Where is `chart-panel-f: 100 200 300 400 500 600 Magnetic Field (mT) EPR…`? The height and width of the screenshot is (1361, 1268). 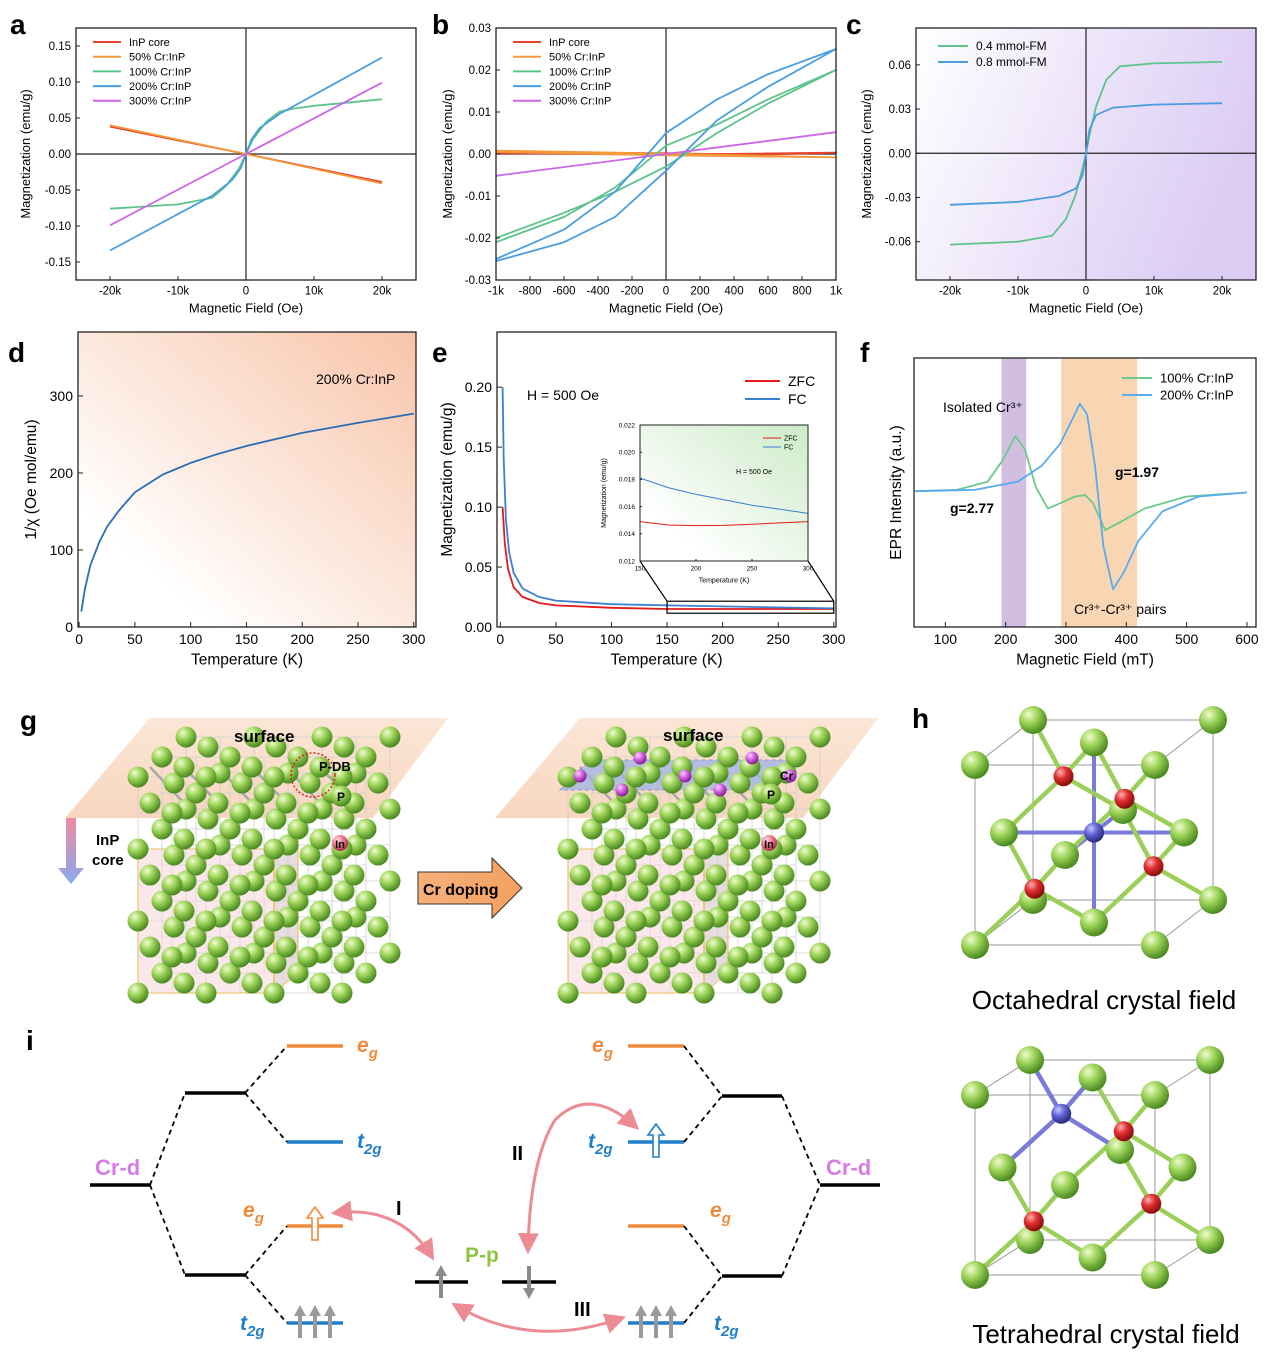 chart-panel-f: 100 200 300 400 500 600 Magnetic Field (mT) EPR… is located at coordinates (1073, 513).